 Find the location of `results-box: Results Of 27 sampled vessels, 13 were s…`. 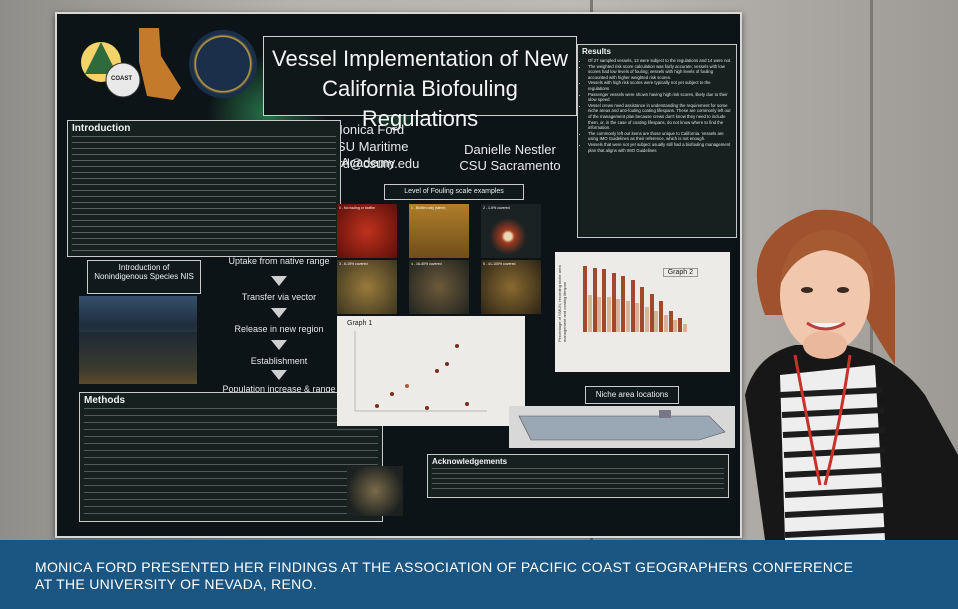

results-box: Results Of 27 sampled vessels, 13 were s… is located at coordinates (657, 141).